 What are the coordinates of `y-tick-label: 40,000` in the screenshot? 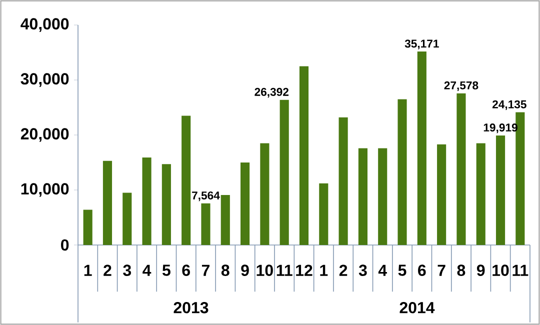 It's located at (44, 25).